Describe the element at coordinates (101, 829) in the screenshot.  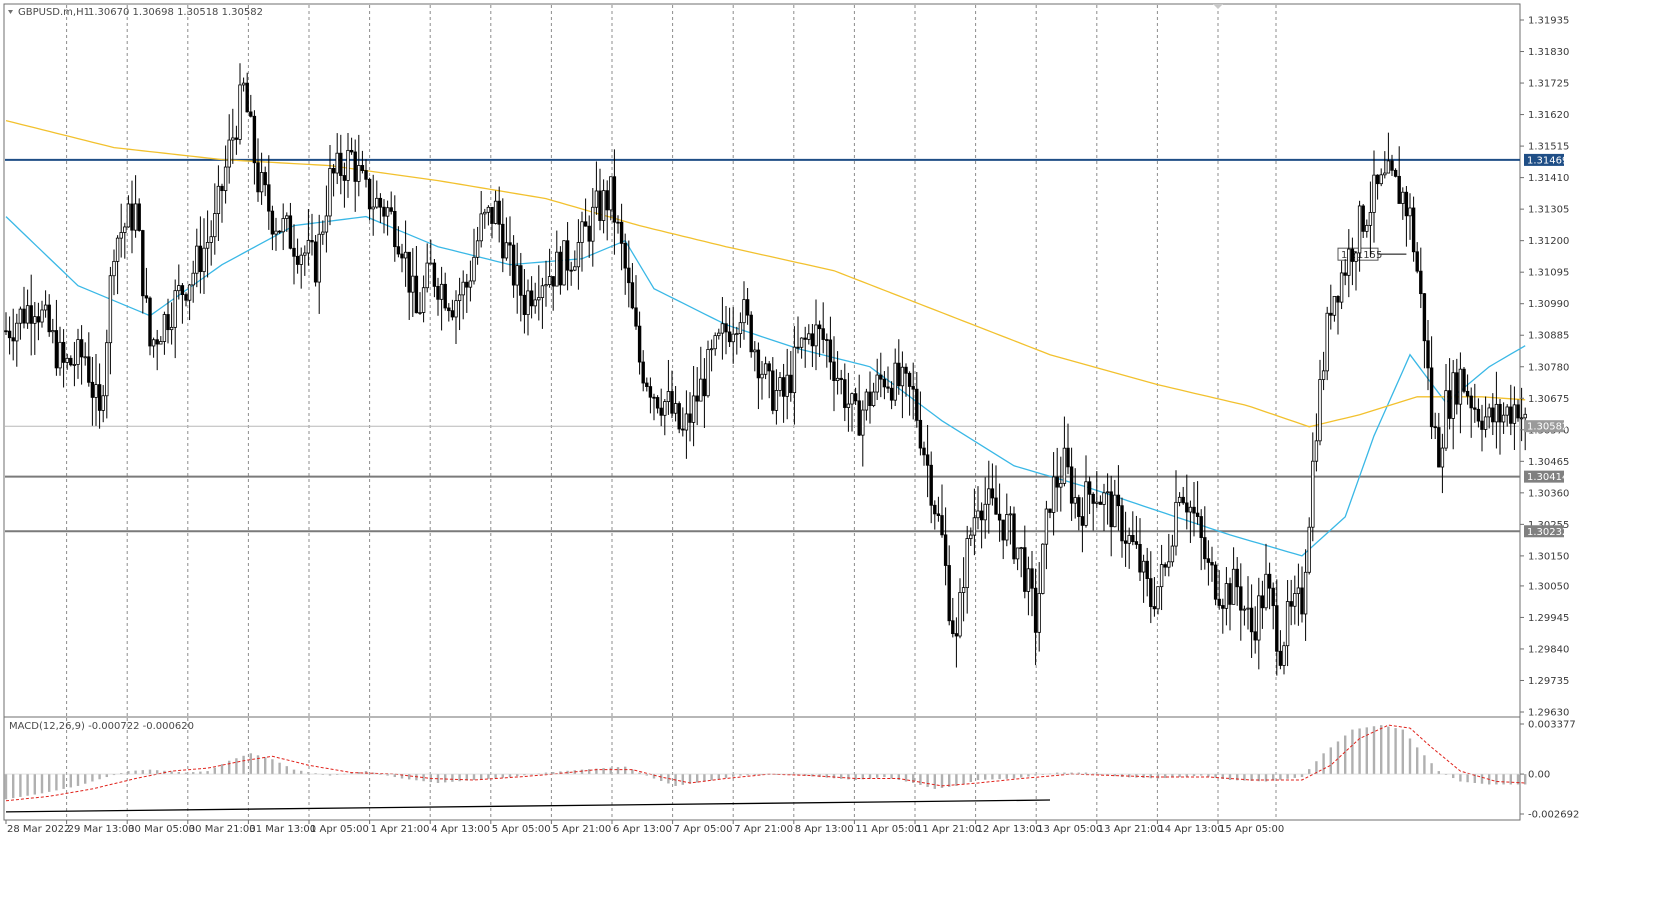
I see `time-label: 29 Mar 13:00` at that location.